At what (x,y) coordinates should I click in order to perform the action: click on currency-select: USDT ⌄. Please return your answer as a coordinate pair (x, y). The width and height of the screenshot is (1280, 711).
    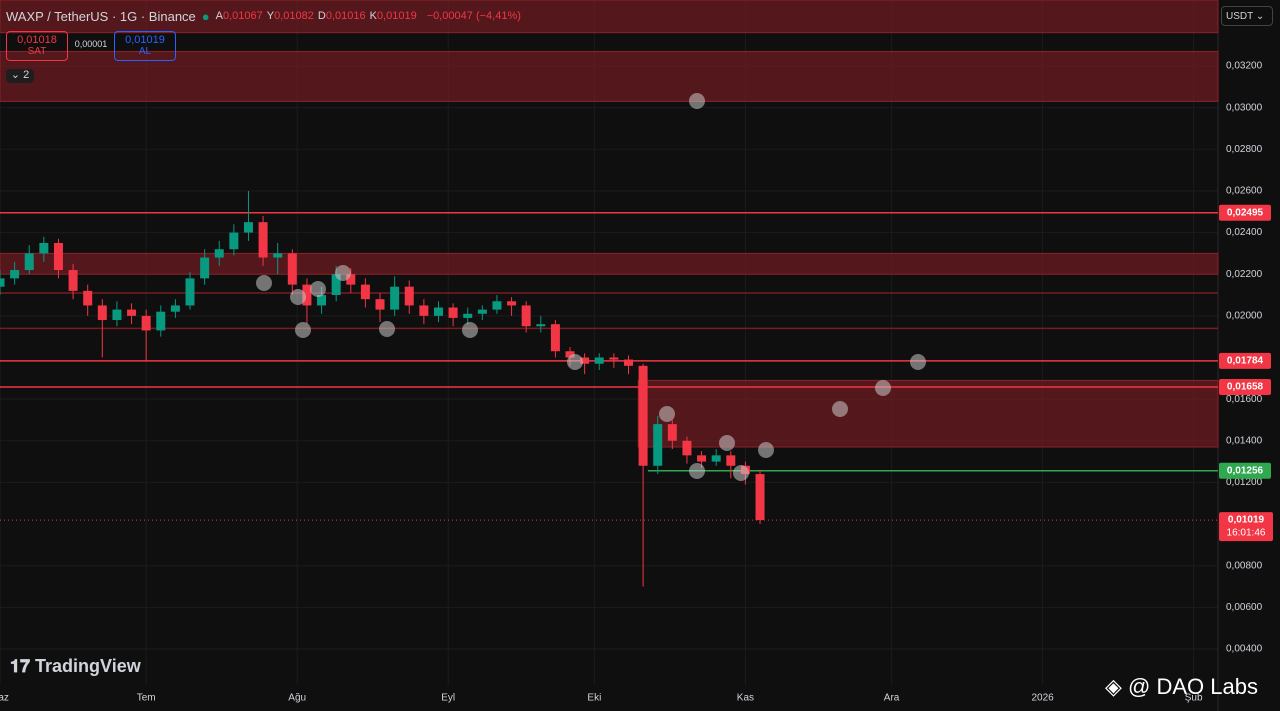
    Looking at the image, I should click on (1247, 16).